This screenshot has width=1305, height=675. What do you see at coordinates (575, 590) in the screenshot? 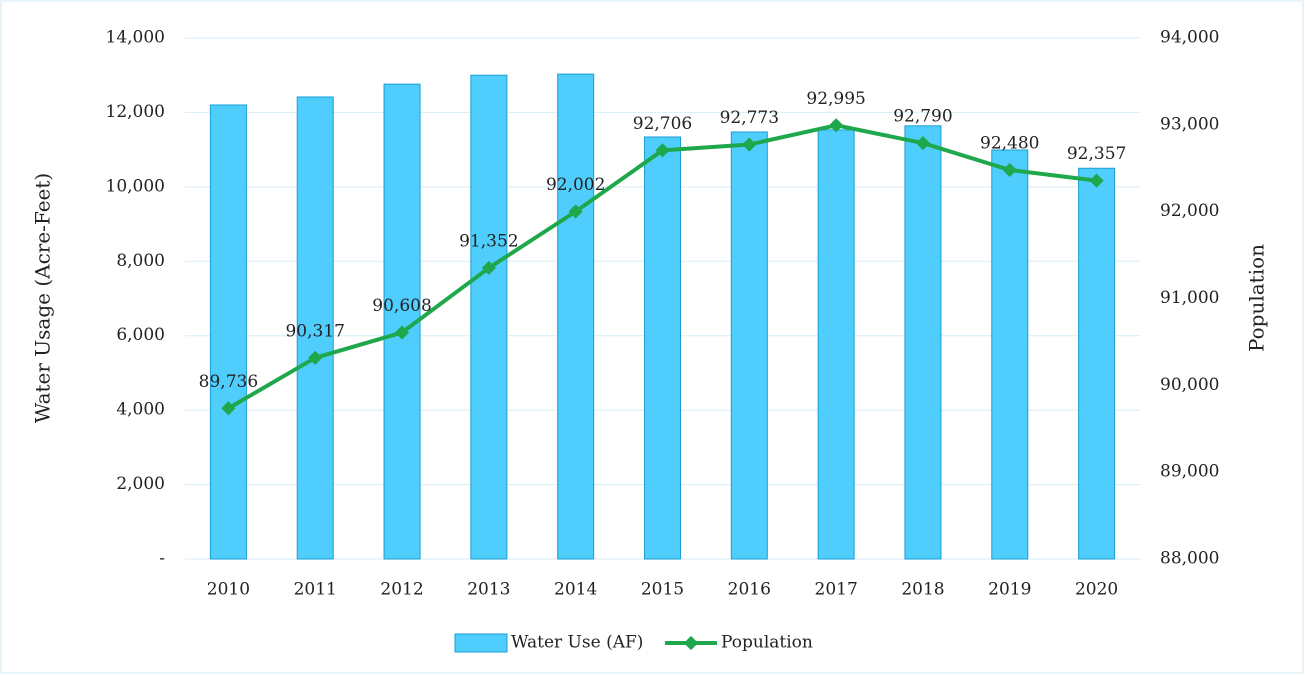
I see `x-tick-label: 2014` at bounding box center [575, 590].